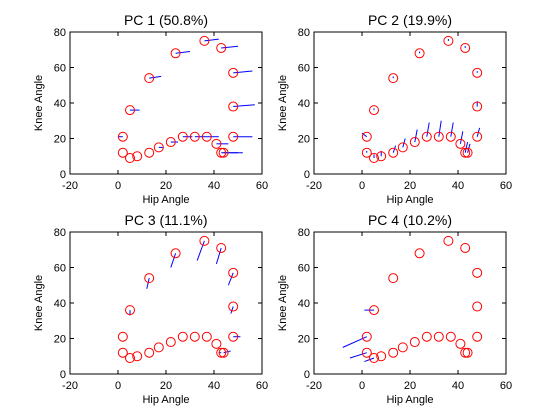 This screenshot has width=560, height=420. Describe the element at coordinates (314, 186) in the screenshot. I see `x-tick-label: -20` at that location.